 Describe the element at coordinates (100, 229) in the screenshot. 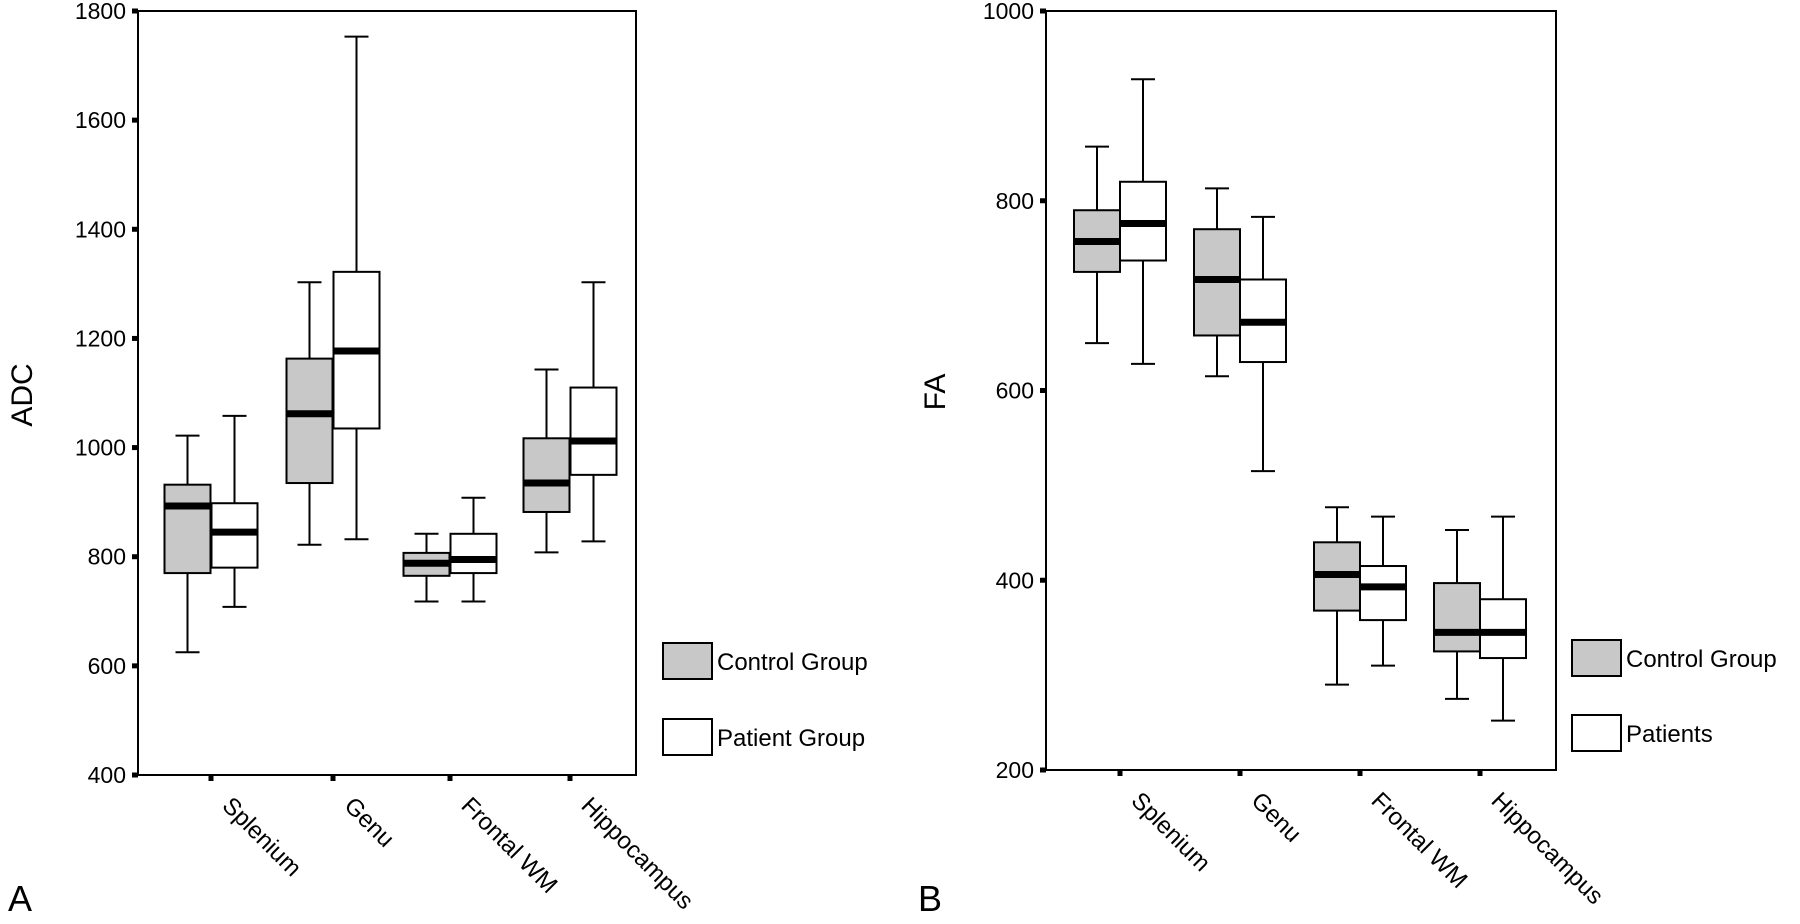

I see `y-tick-label: 1400` at that location.